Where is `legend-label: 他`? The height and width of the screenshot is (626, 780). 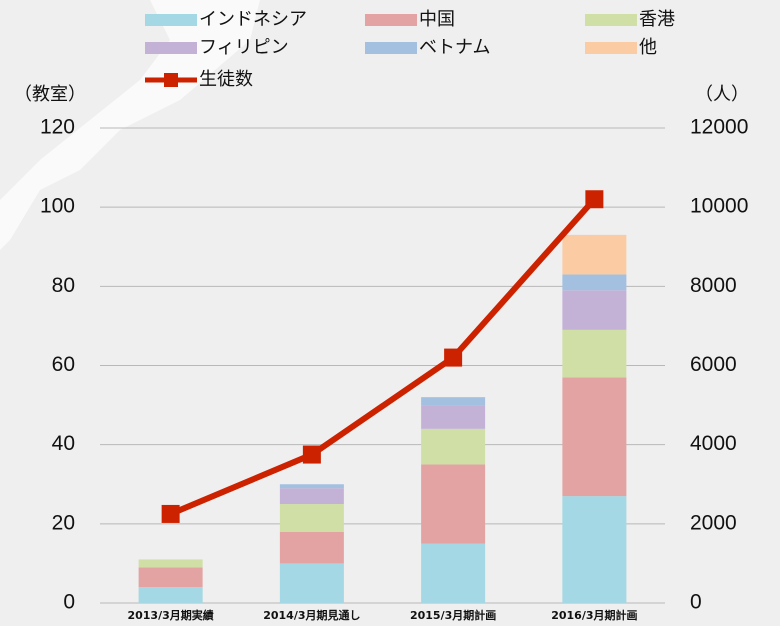
legend-label: 他 is located at coordinates (648, 47).